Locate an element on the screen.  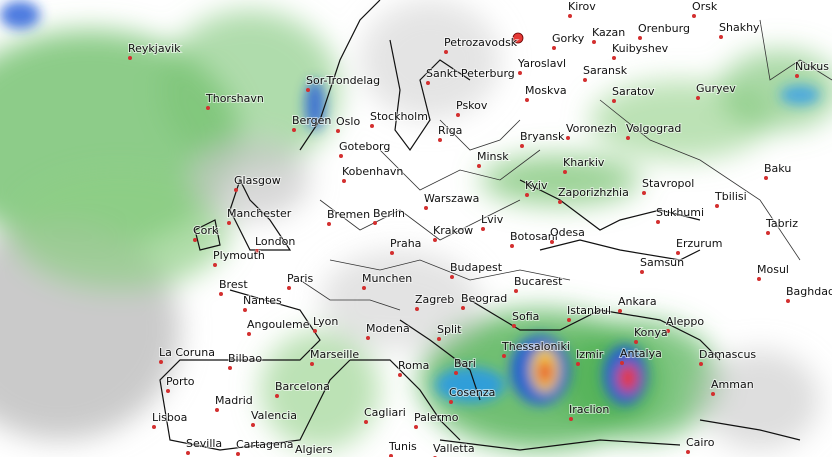
city-label: Sevilla is located at coordinates (204, 443).